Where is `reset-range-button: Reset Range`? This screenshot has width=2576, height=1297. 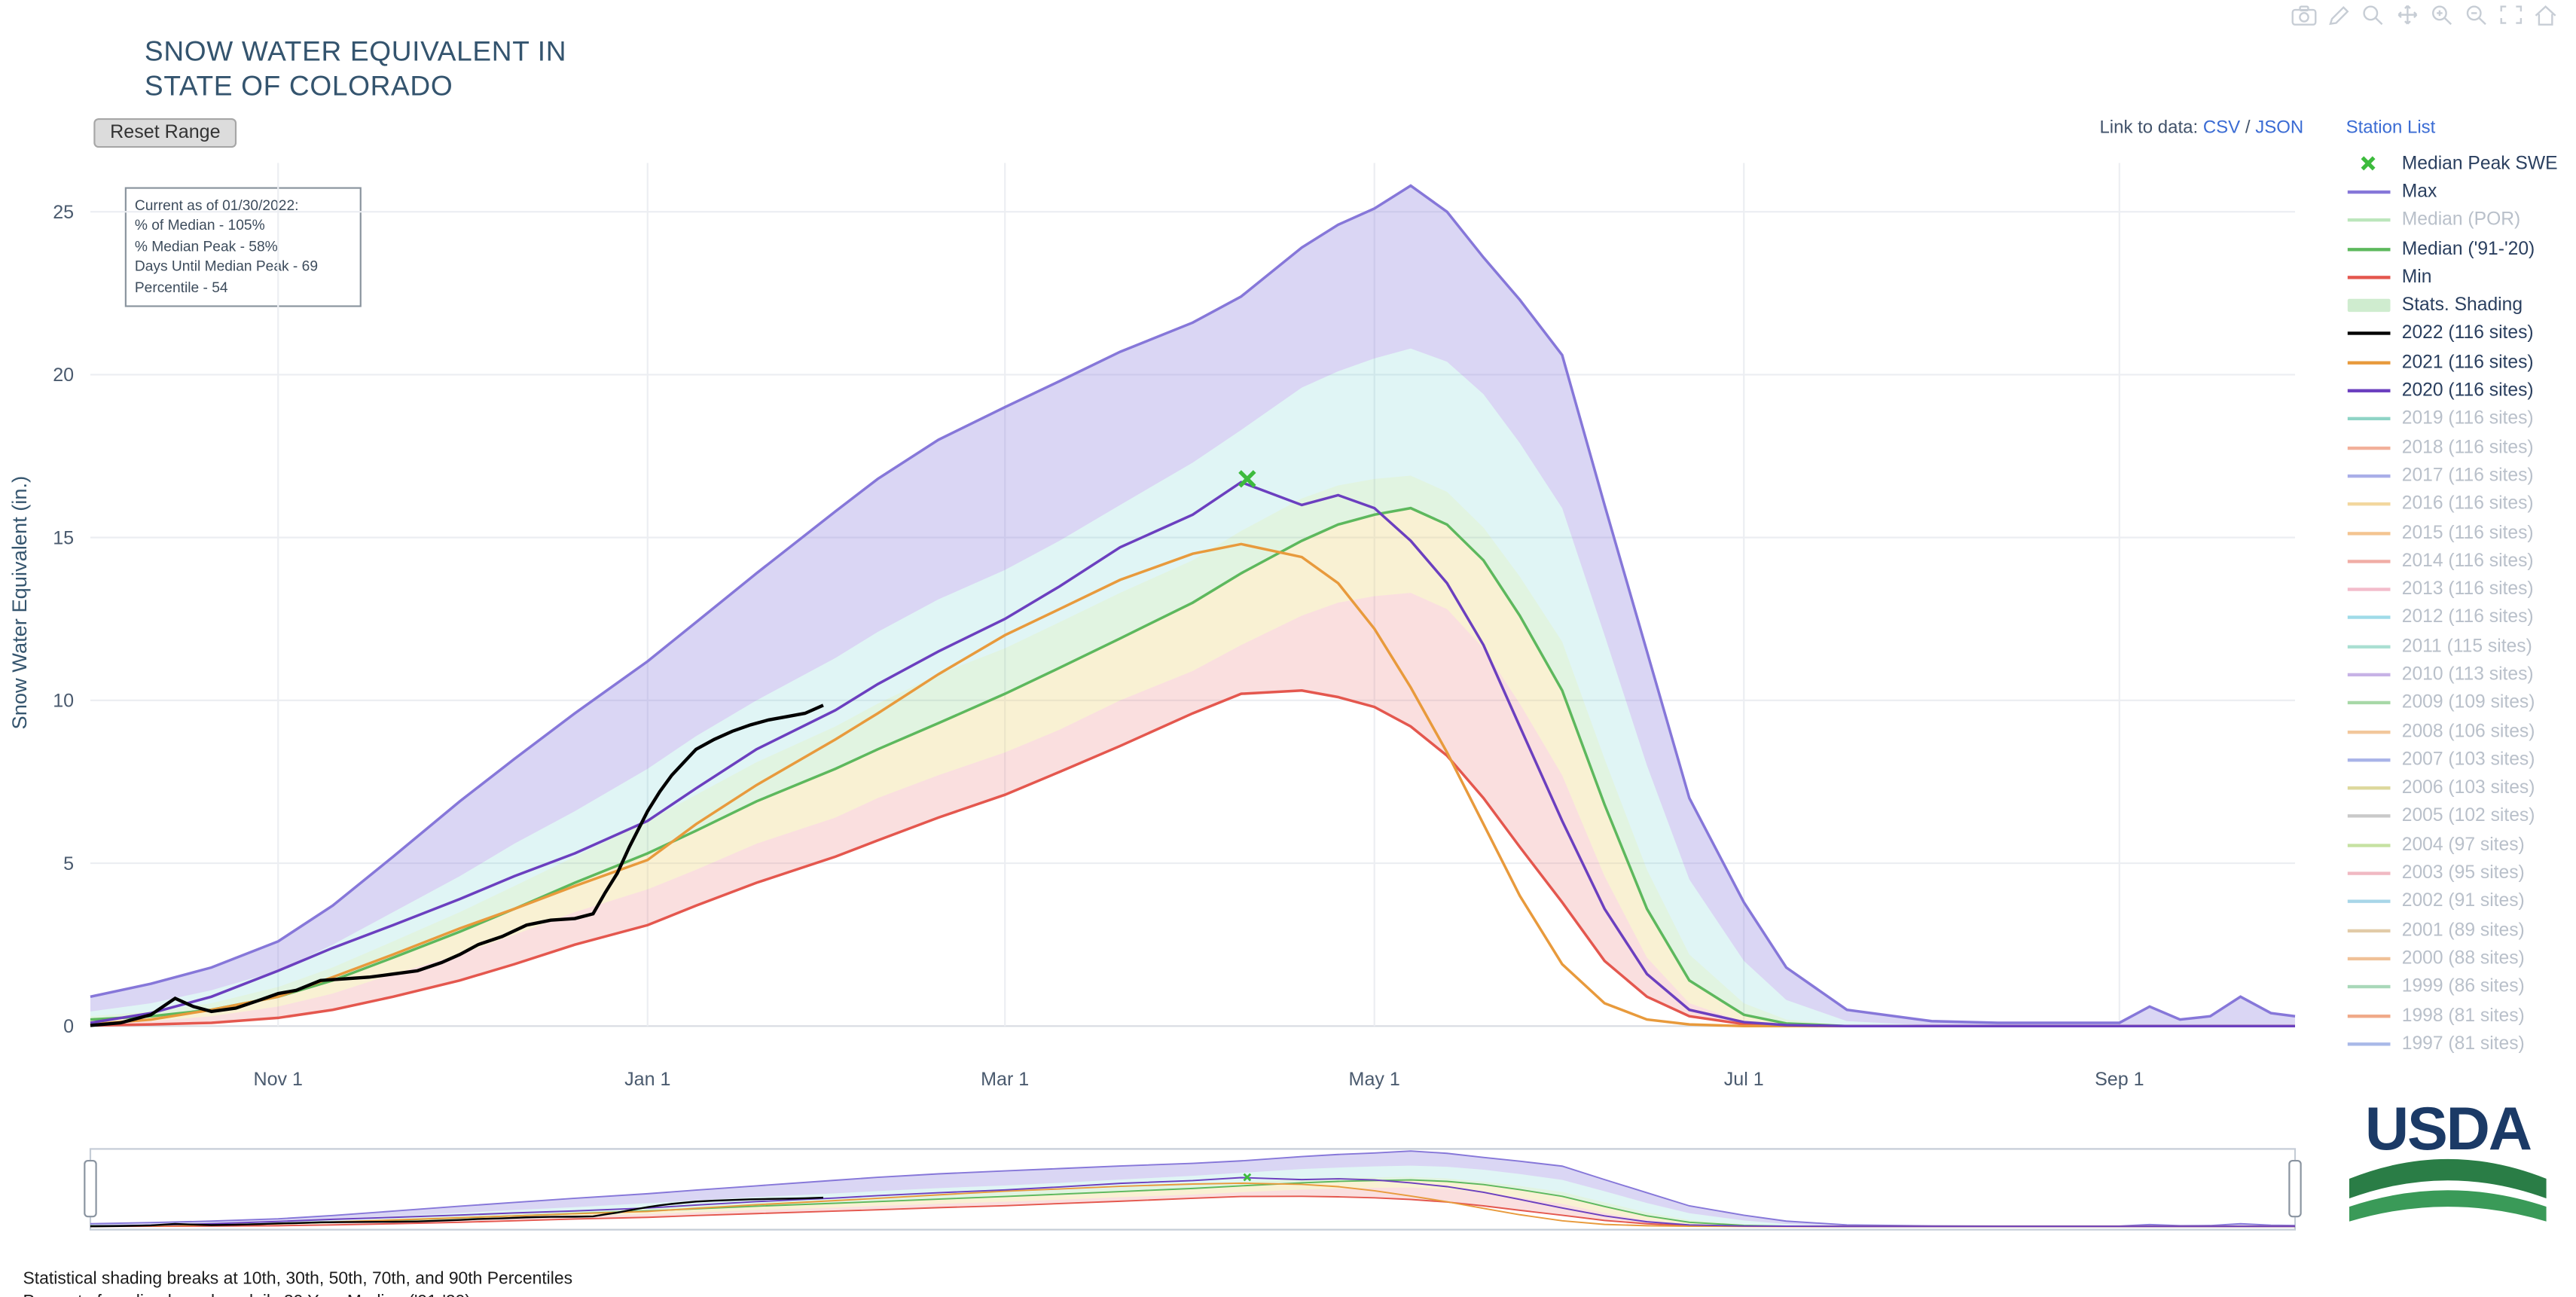 reset-range-button: Reset Range is located at coordinates (165, 132).